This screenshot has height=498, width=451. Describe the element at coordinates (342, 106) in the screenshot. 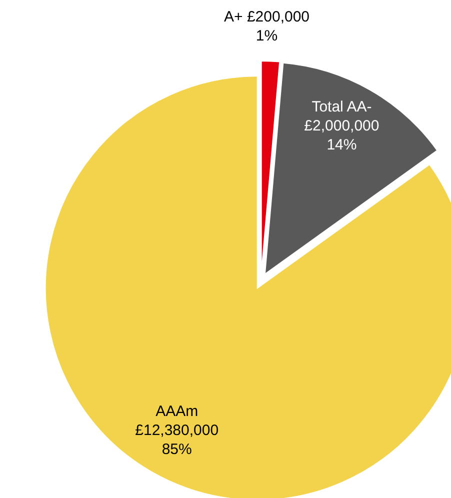

I see `slice-label: Total AA-` at that location.